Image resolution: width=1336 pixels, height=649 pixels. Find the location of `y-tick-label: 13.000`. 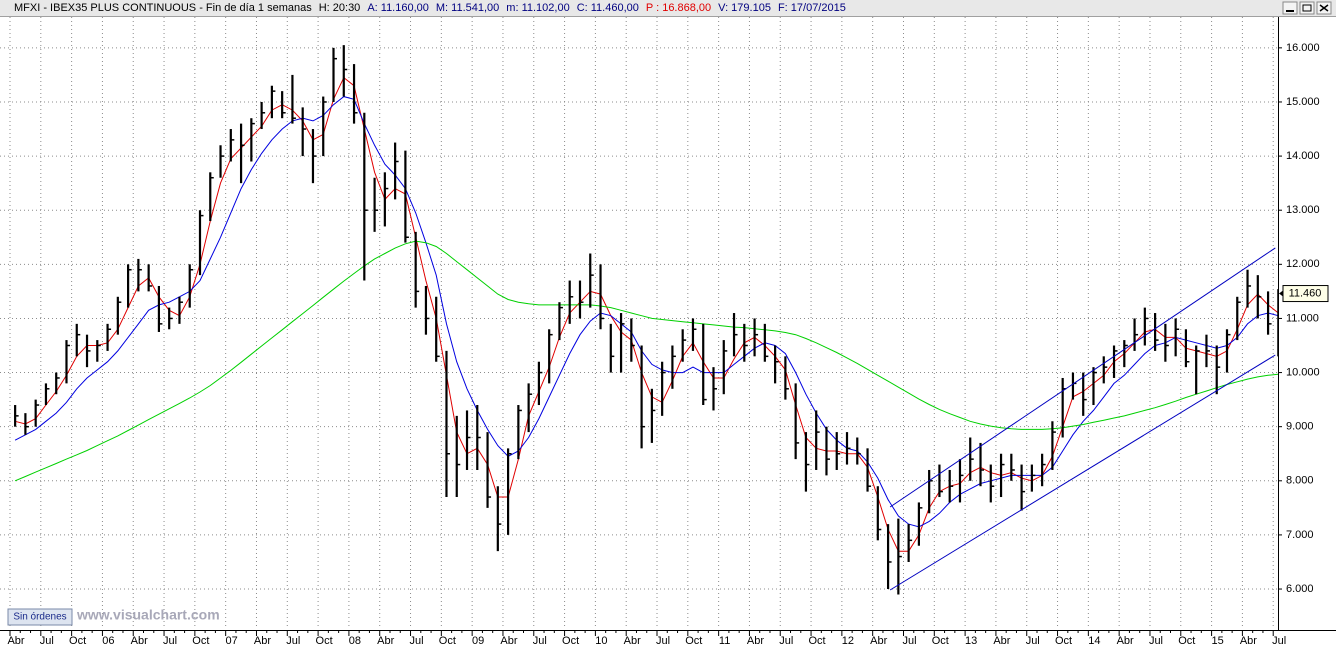

y-tick-label: 13.000 is located at coordinates (1303, 210).